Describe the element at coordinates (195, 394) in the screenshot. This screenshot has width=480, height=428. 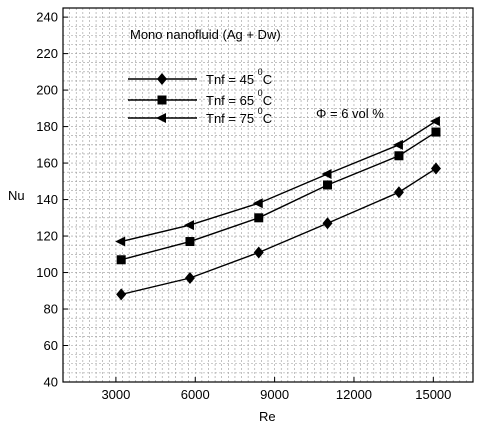
I see `x-tick-label: 6000` at that location.